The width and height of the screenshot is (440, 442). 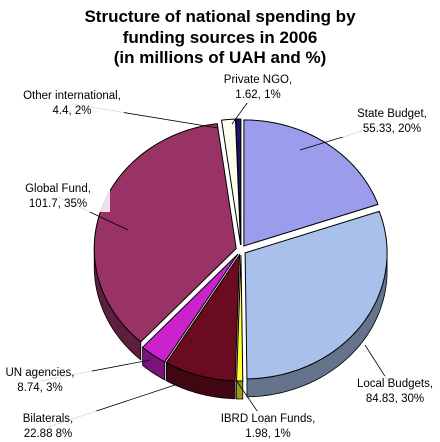 What do you see at coordinates (240, 390) in the screenshot?
I see `pie-slice-side` at bounding box center [240, 390].